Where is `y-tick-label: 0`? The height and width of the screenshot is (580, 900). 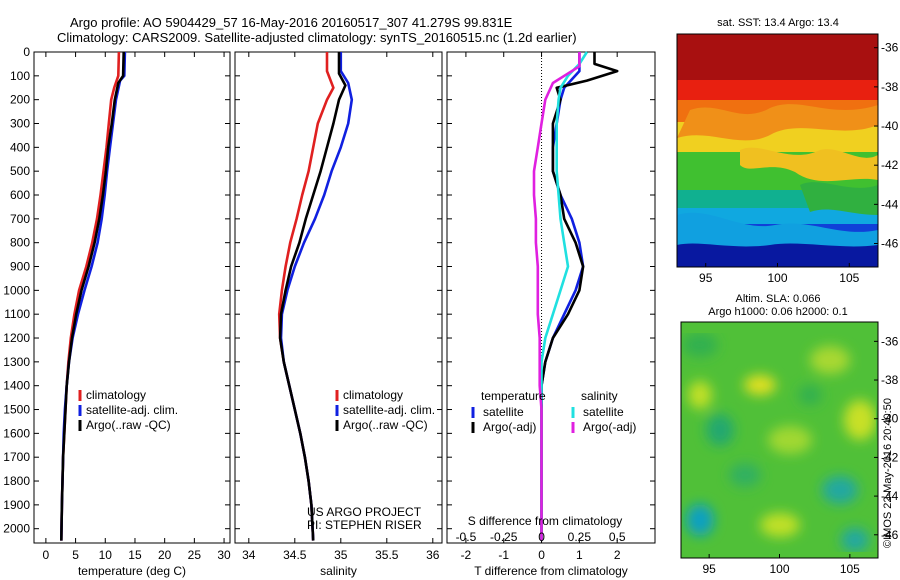
y-tick-label: 0 is located at coordinates (26, 52).